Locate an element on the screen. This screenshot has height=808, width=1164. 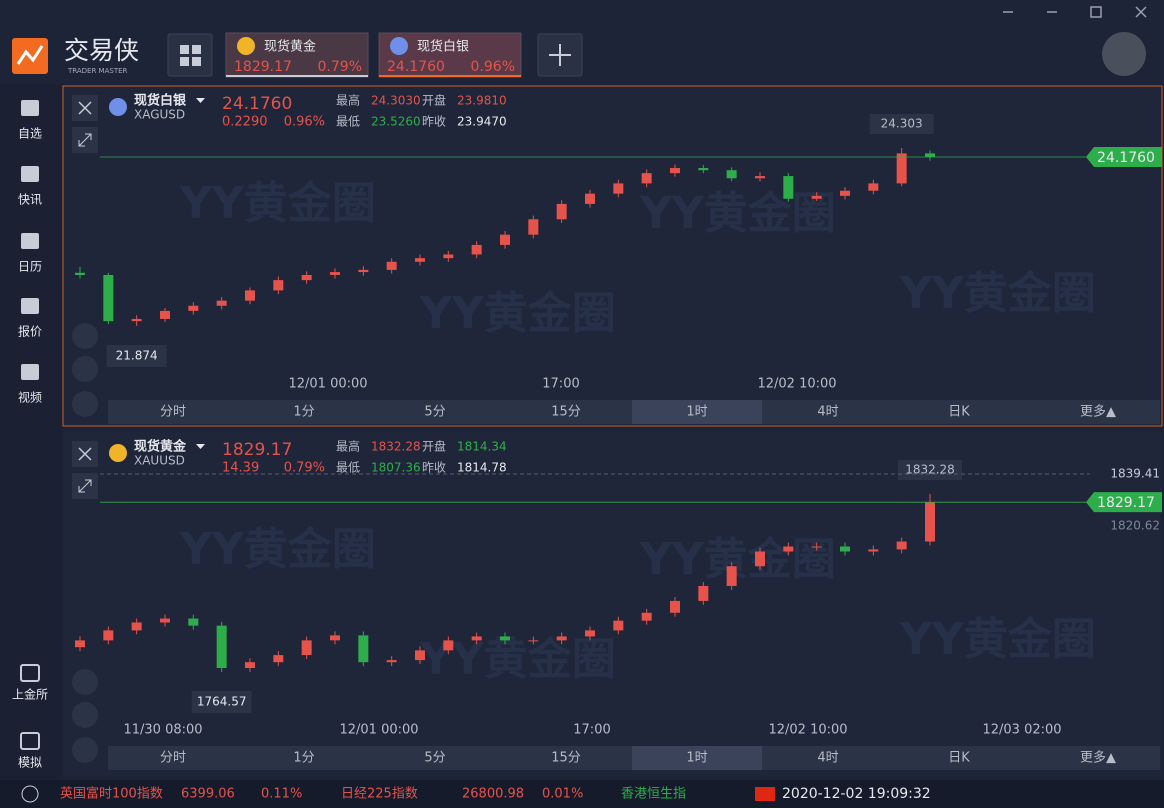
price-tag-bg is located at coordinates (1124, 157).